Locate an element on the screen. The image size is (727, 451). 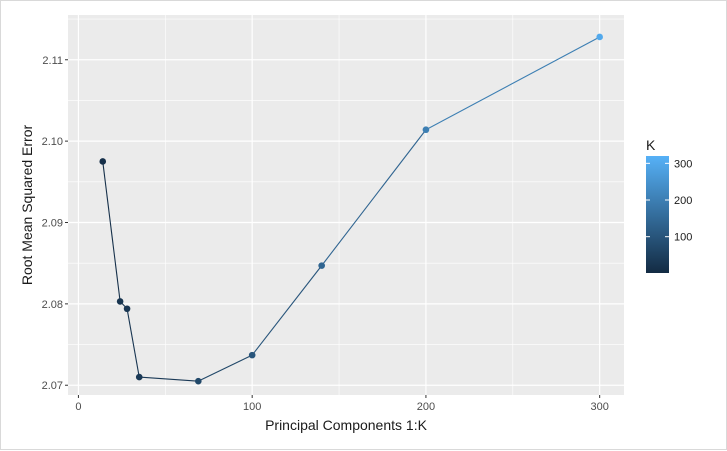
y-axis: 2.07 2.08 2.09 2.10 2.11 is located at coordinates (55, 223).